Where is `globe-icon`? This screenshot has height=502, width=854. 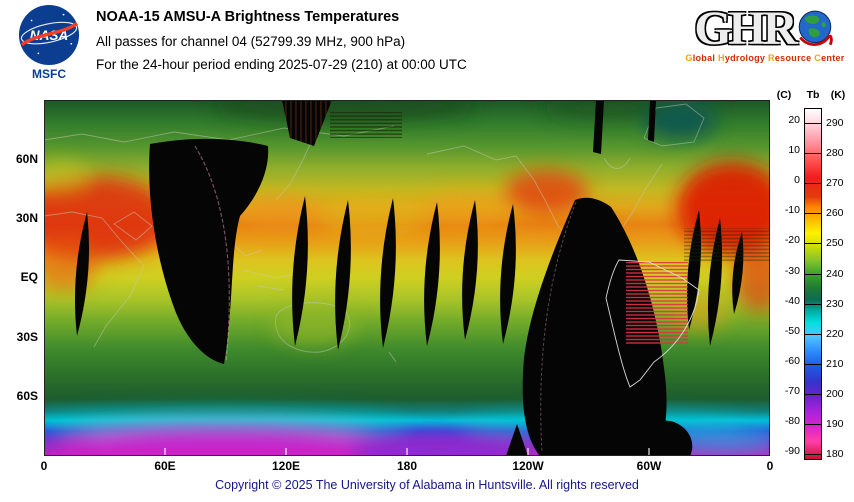
globe-icon is located at coordinates (815, 29).